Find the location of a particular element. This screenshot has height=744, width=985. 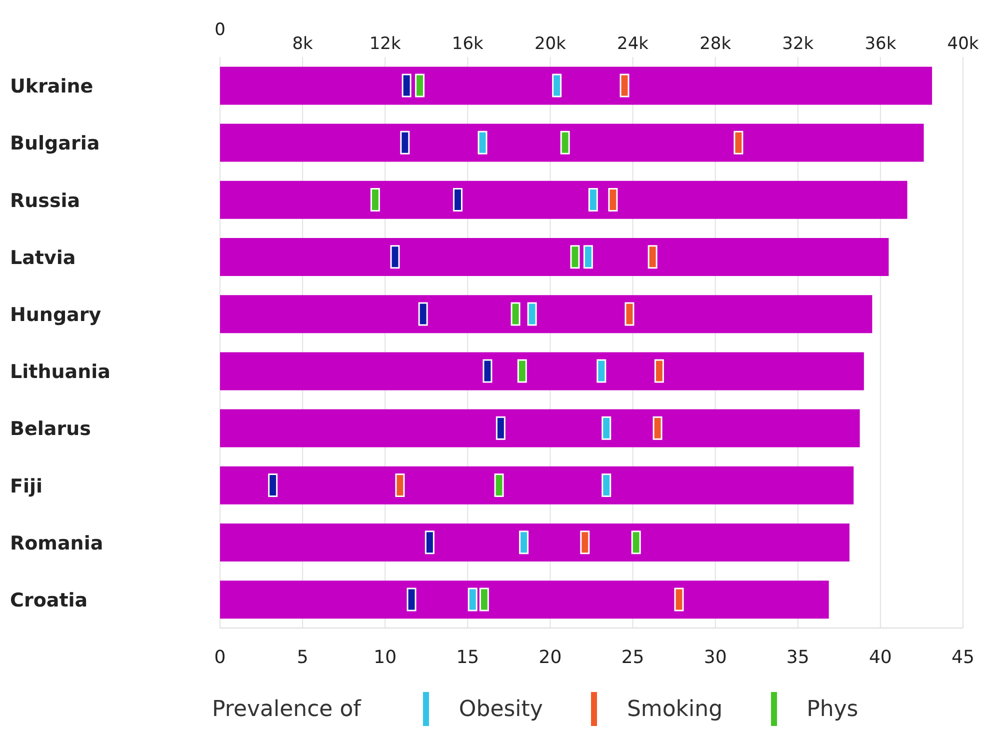

x2-tick-label: 40k is located at coordinates (963, 44).